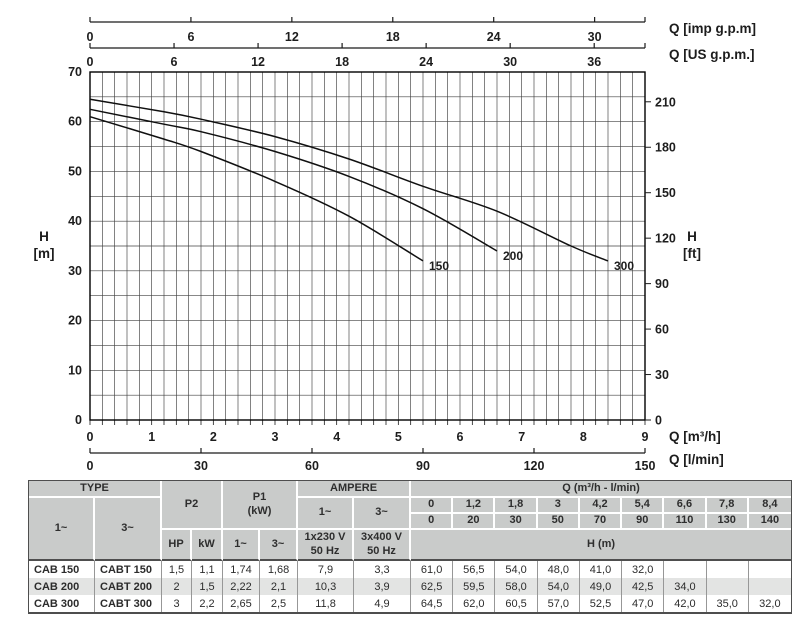 Image resolution: width=800 pixels, height=642 pixels. Describe the element at coordinates (665, 102) in the screenshot. I see `svg-text: 210` at that location.